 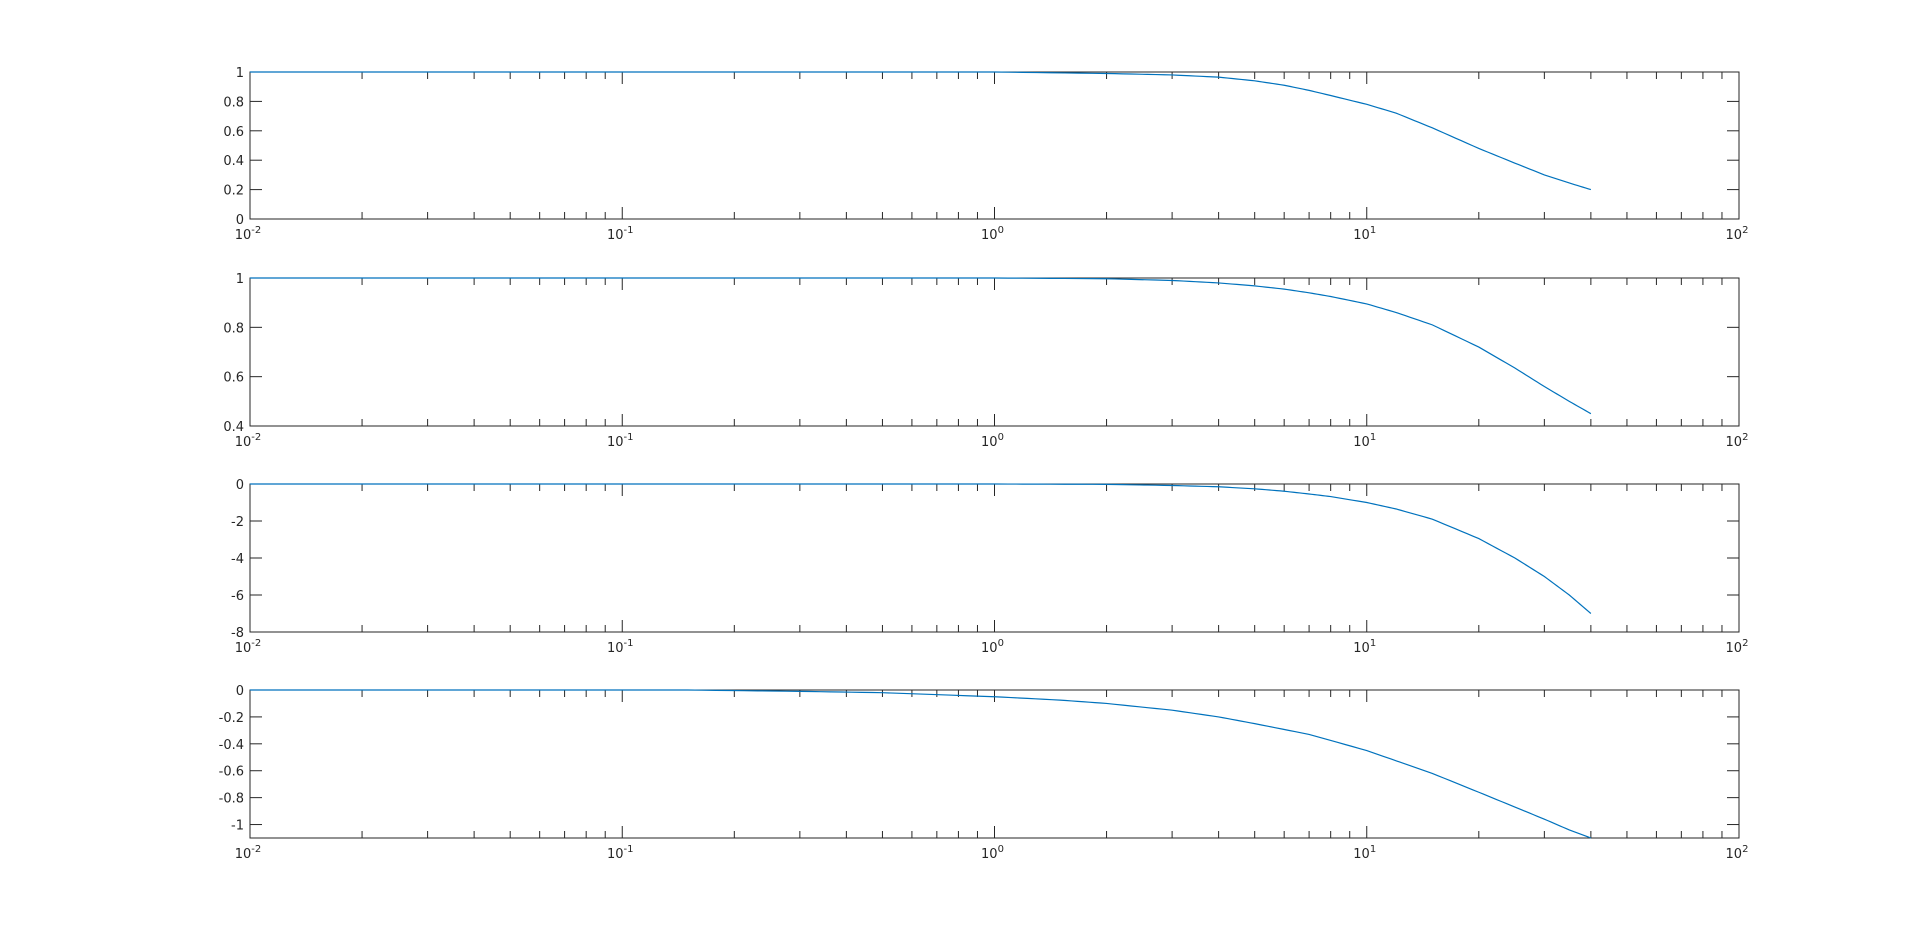 I want to click on y-tick-label: -0.8, so click(x=231, y=799).